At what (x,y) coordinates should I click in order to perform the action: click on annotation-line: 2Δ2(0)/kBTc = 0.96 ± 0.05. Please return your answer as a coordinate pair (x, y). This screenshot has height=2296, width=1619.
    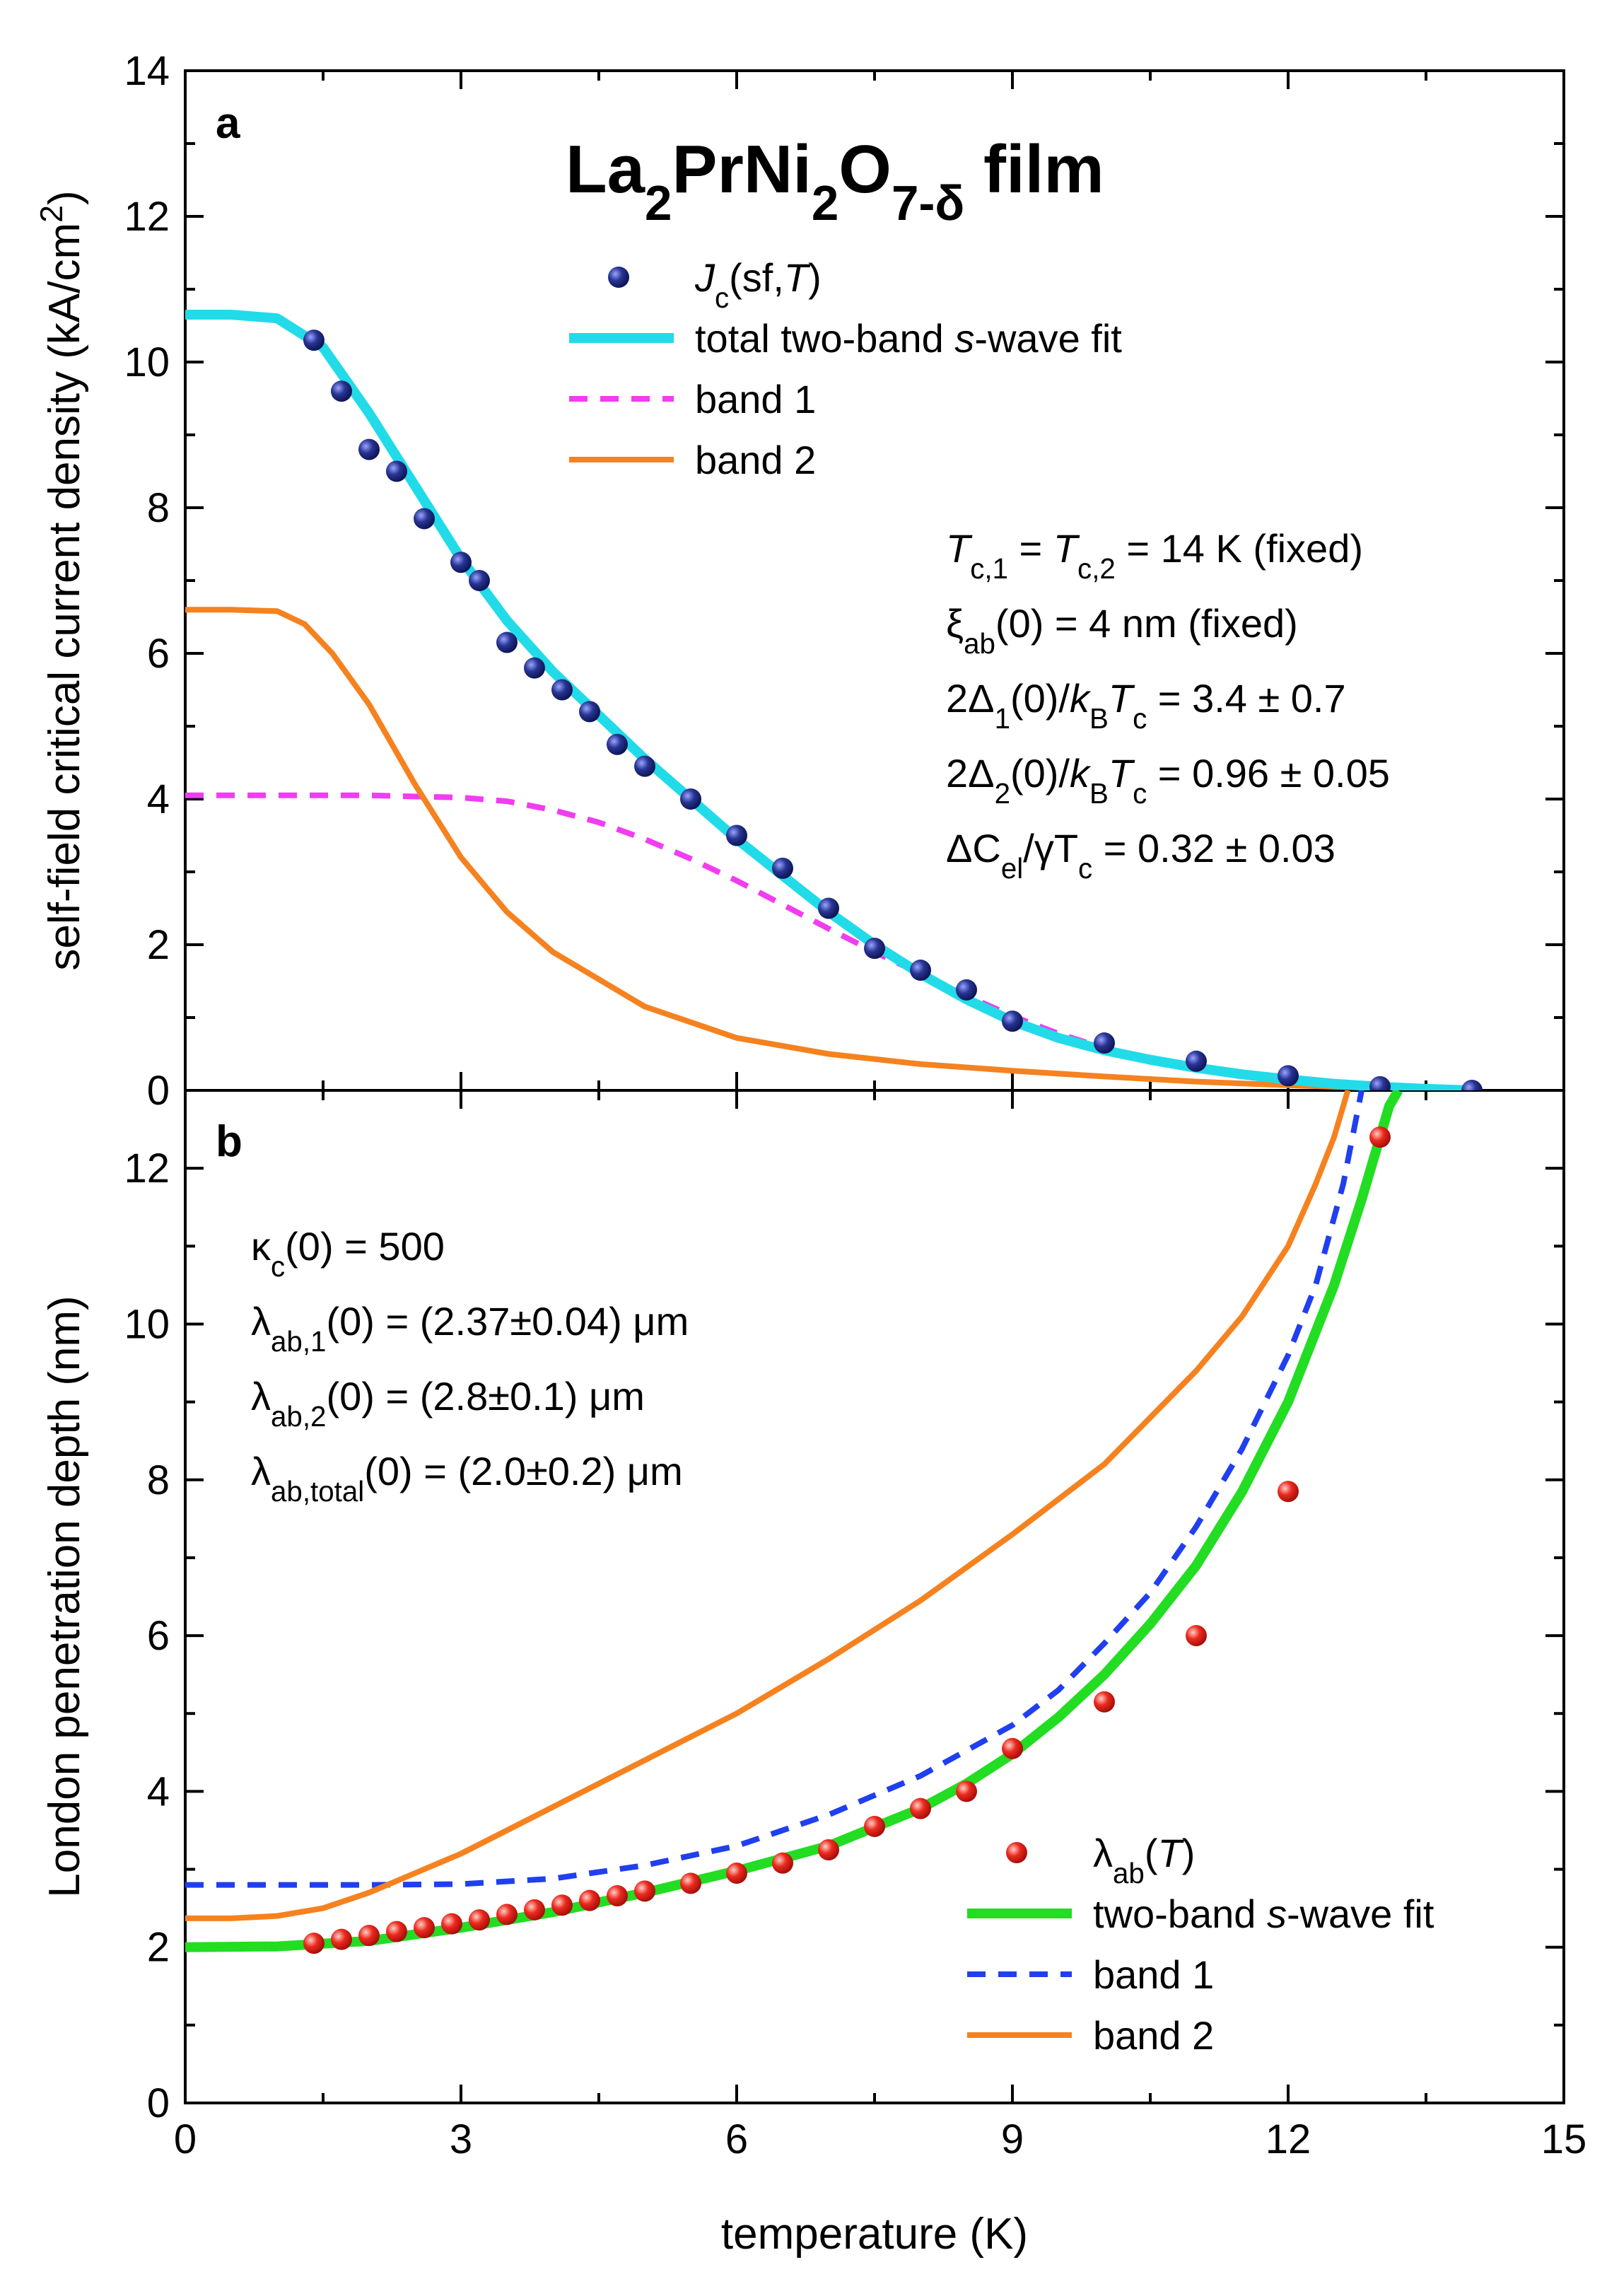
    Looking at the image, I should click on (1168, 781).